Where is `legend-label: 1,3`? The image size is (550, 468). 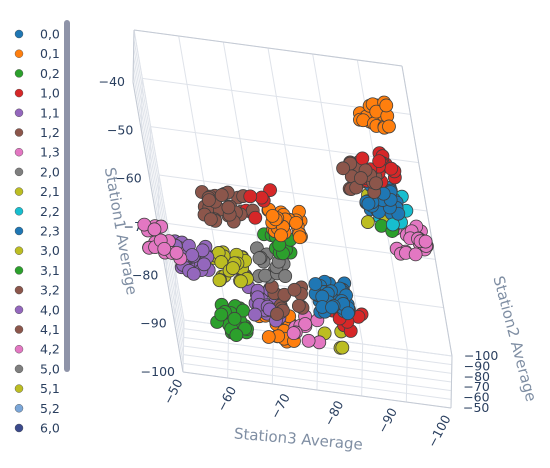
legend-label: 1,3 is located at coordinates (50, 152).